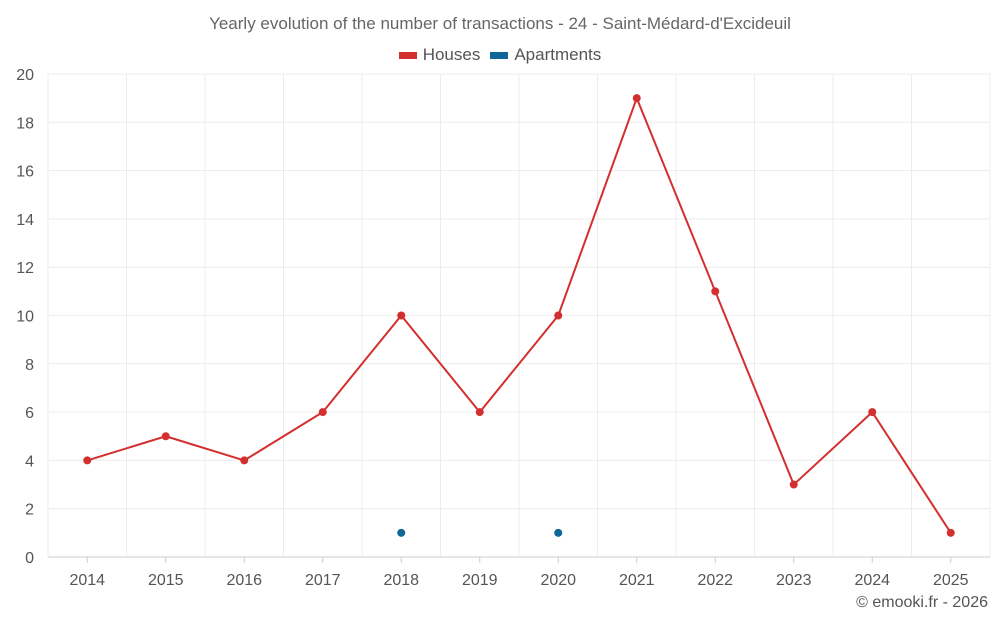  Describe the element at coordinates (715, 580) in the screenshot. I see `x-tick-label: 2022` at that location.